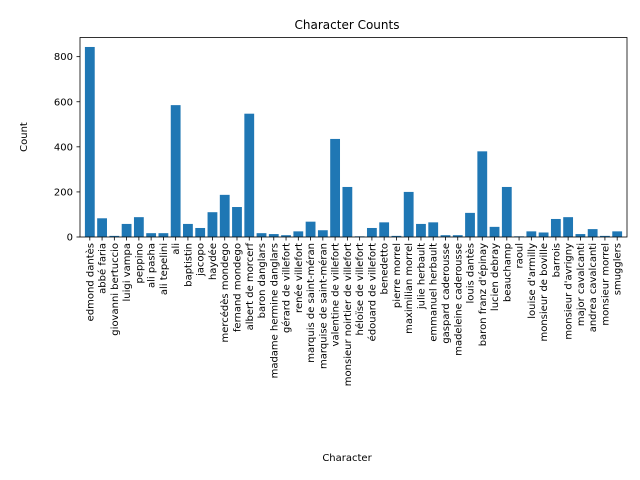 The width and height of the screenshot is (640, 480). I want to click on x-tick-label: baron franz d'épinay, so click(483, 294).